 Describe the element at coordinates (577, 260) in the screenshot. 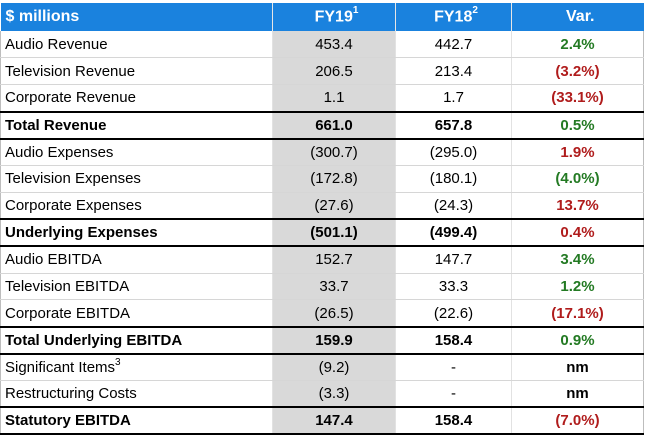

I see `variance-value: 3.4%` at that location.